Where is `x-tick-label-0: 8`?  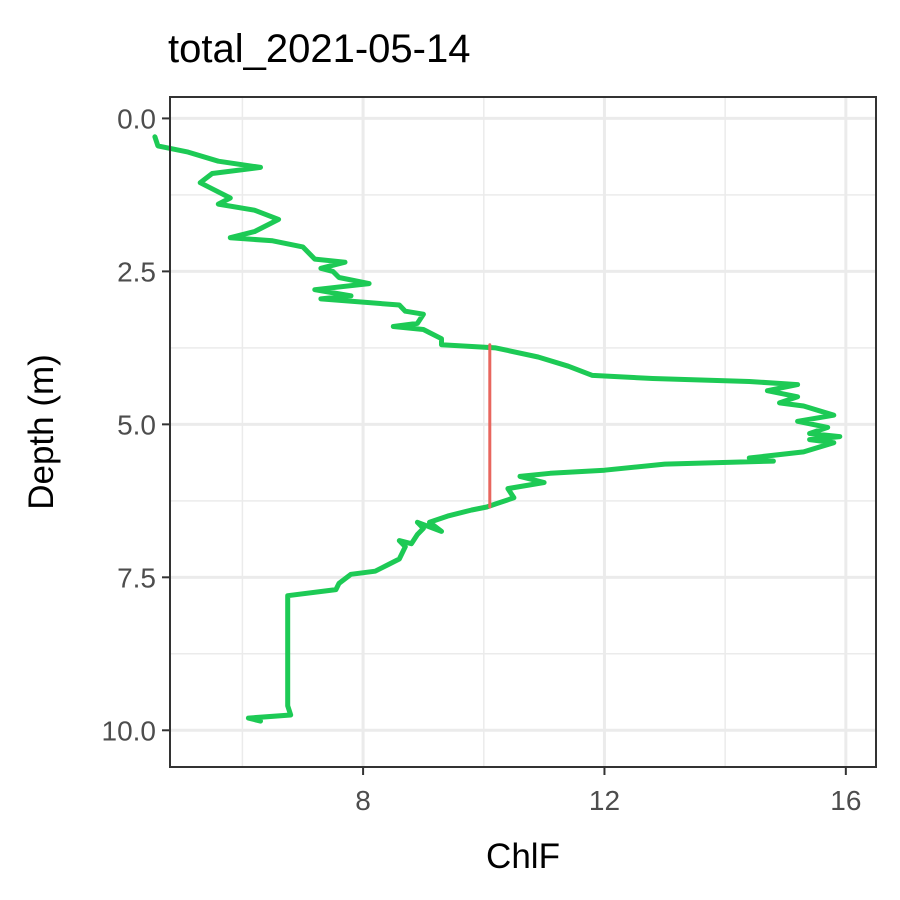 x-tick-label-0: 8 is located at coordinates (363, 800).